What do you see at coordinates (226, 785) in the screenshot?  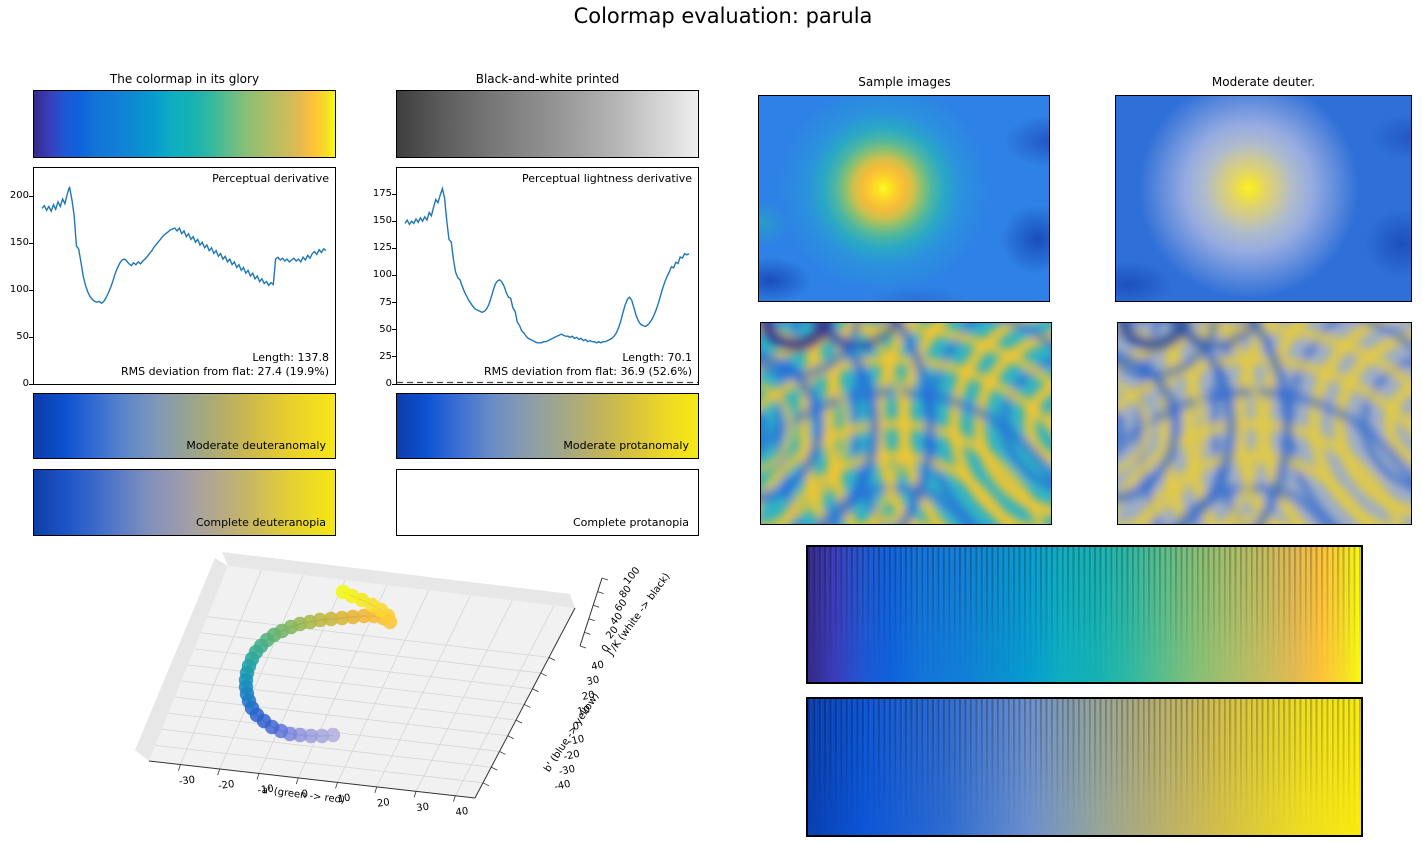 I see `x-tick-label-3d: -20` at bounding box center [226, 785].